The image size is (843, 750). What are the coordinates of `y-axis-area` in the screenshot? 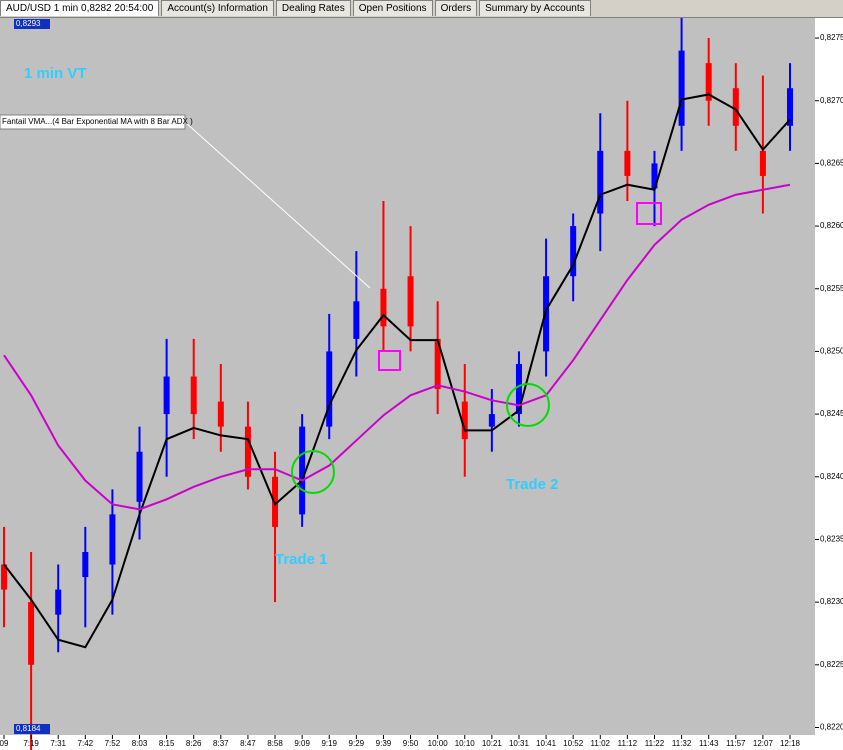 It's located at (829, 384).